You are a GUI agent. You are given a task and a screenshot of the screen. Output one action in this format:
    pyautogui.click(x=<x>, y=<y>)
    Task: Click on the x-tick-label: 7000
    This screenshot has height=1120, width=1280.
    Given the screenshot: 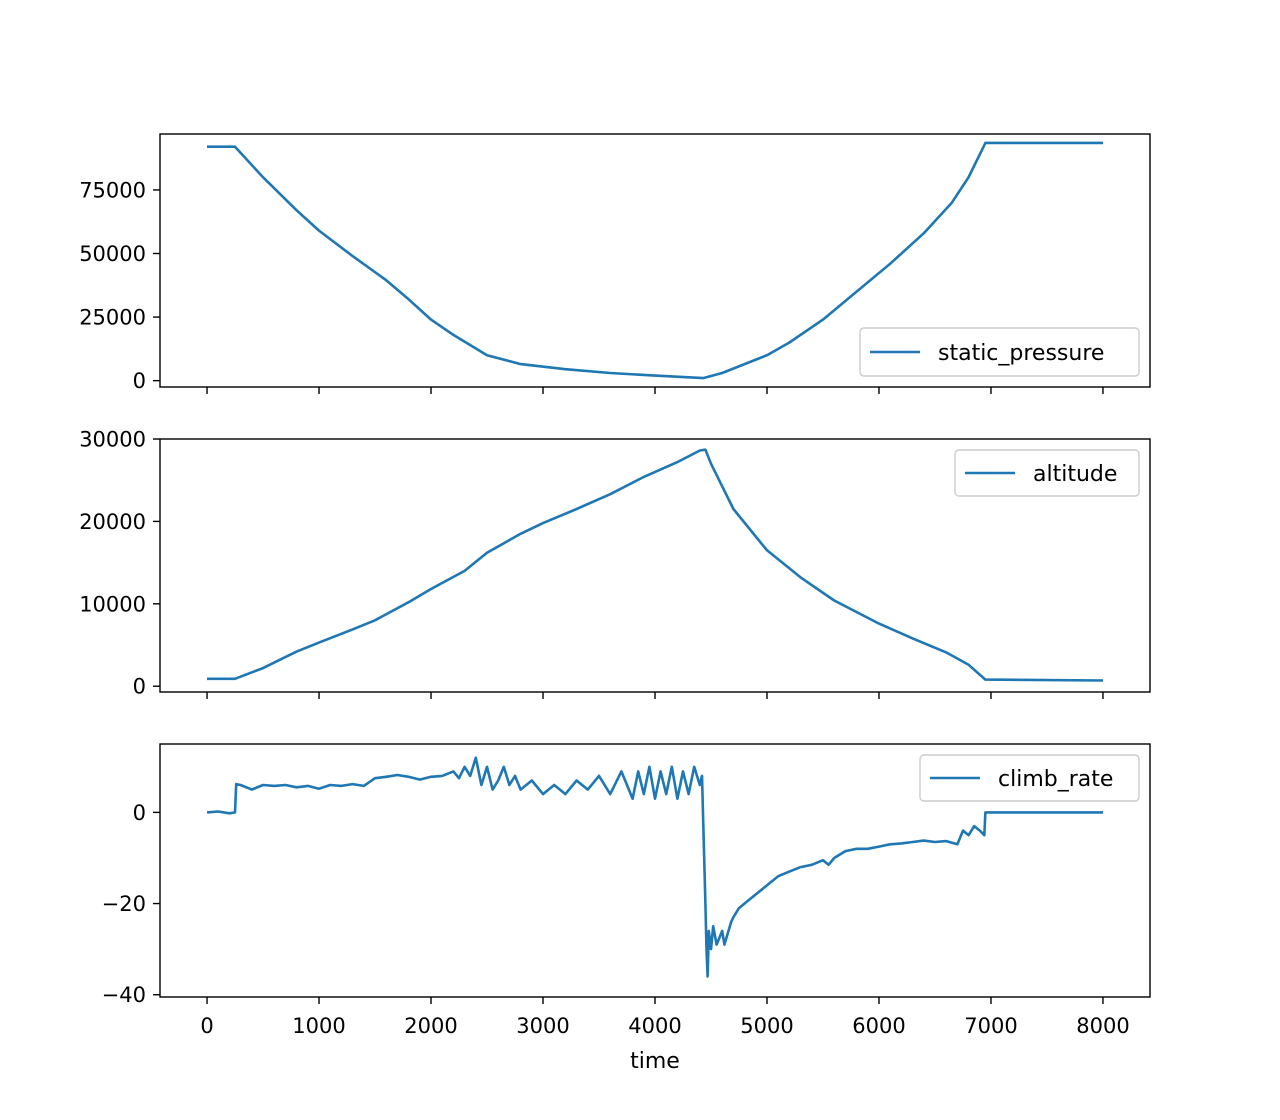 What is the action you would take?
    pyautogui.click(x=990, y=1026)
    